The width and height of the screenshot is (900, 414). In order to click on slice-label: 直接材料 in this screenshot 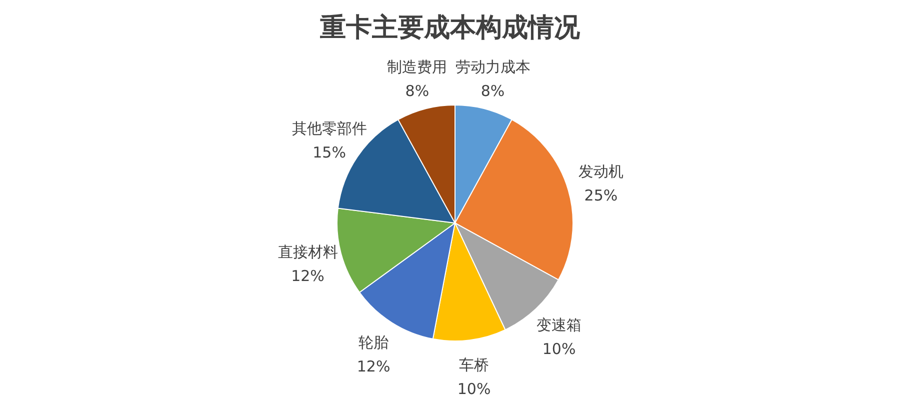, I will do `click(308, 251)`.